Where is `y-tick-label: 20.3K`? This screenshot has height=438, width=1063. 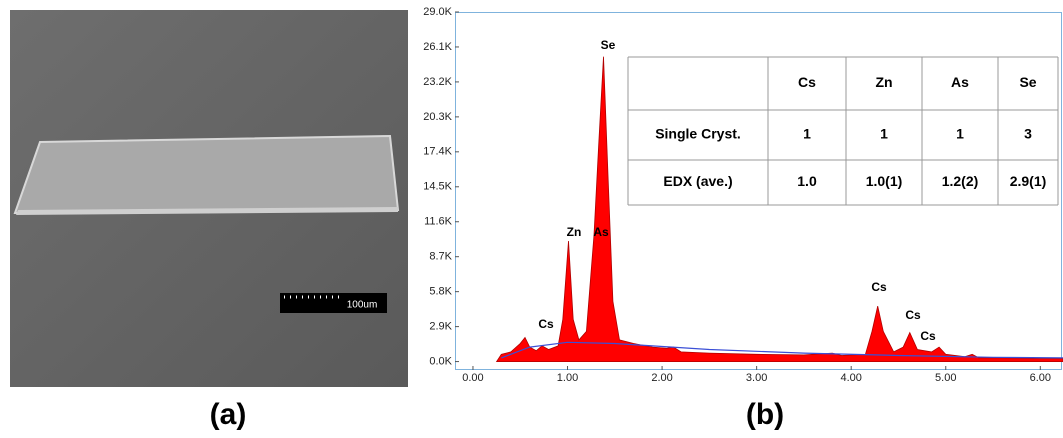
y-tick-label: 20.3K is located at coordinates (437, 117).